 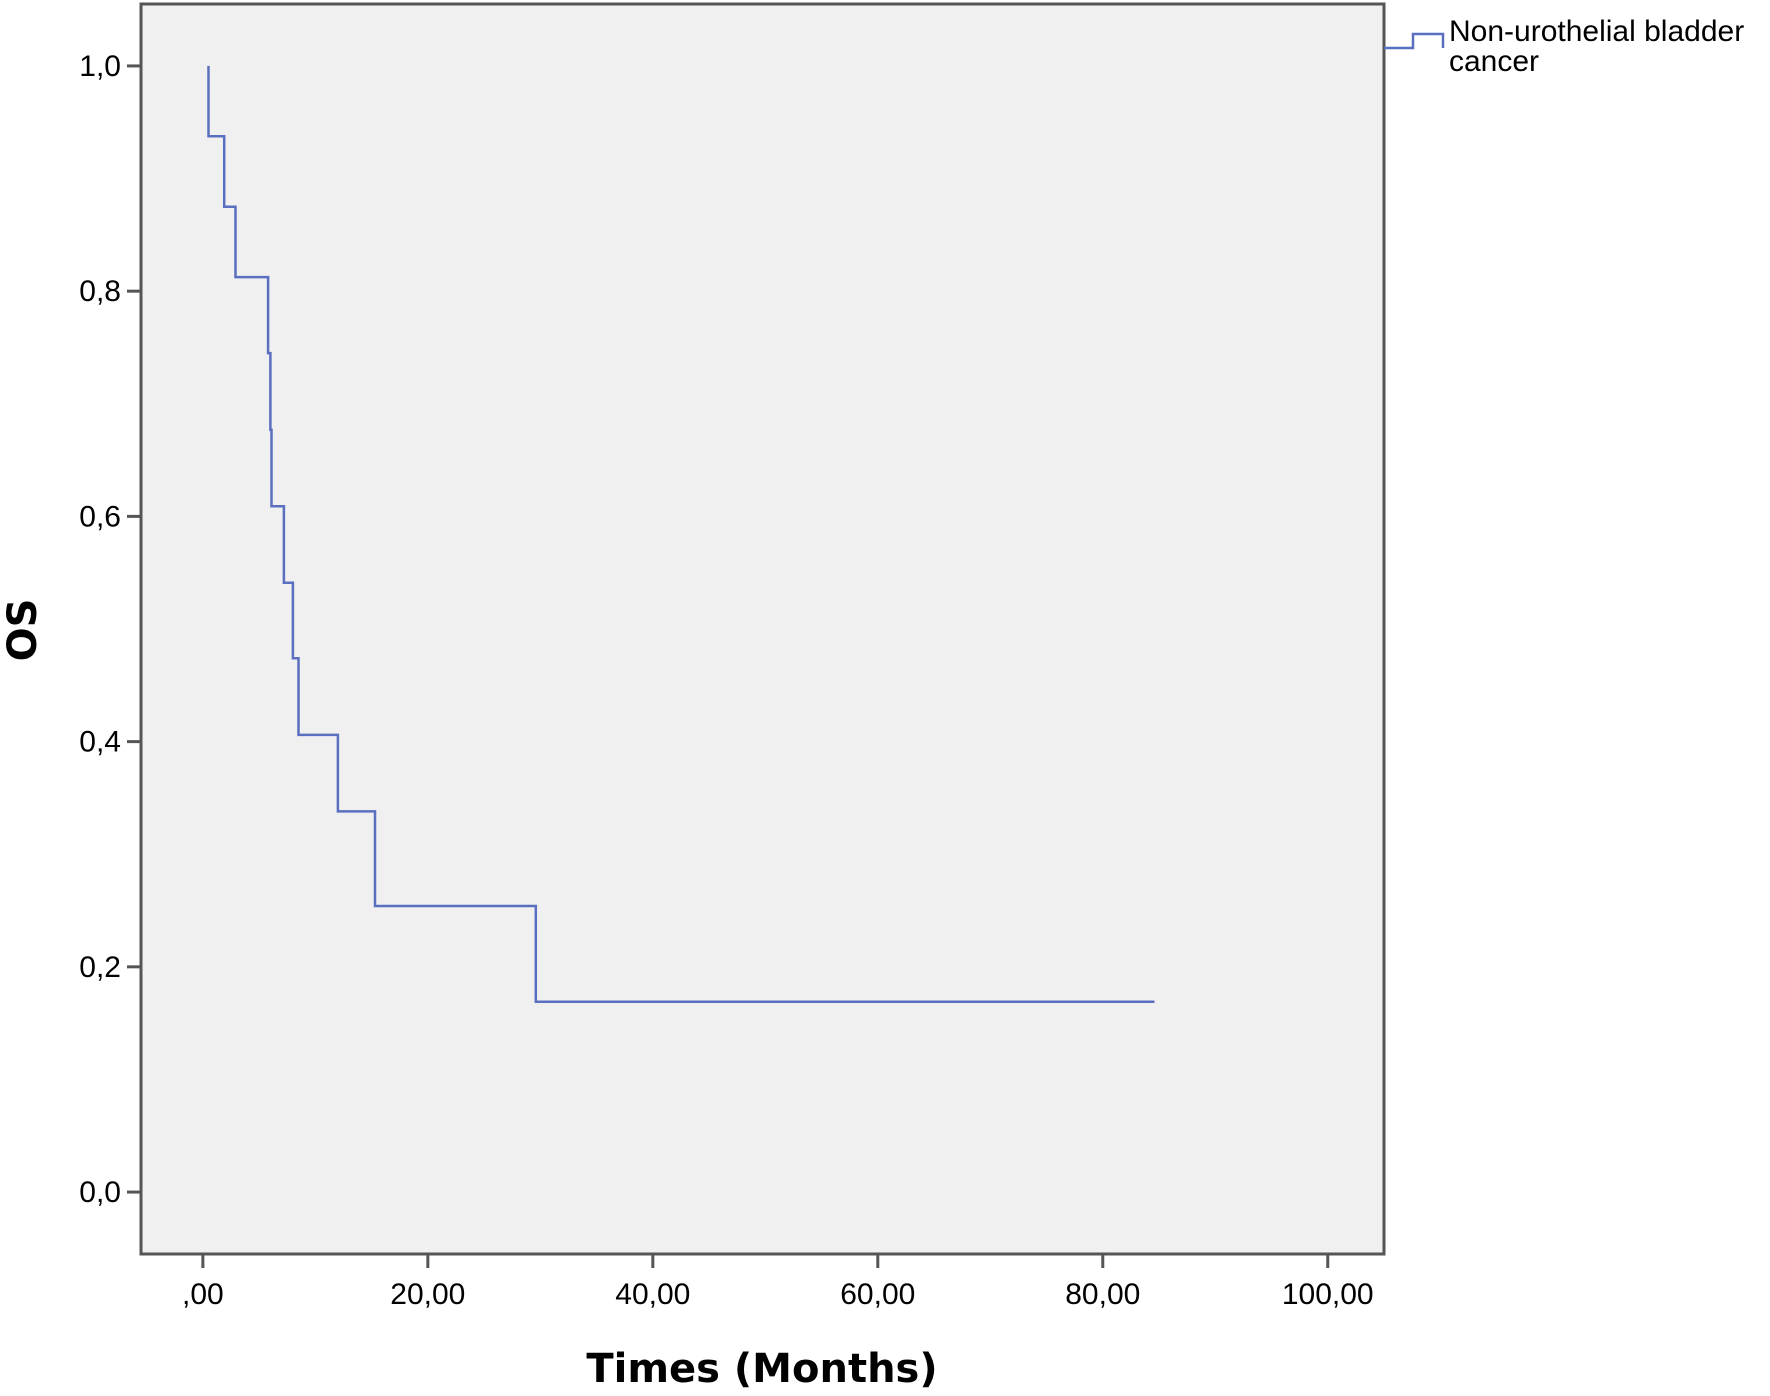 I want to click on legend: Non-urothelial bladder cancer, so click(x=1564, y=46).